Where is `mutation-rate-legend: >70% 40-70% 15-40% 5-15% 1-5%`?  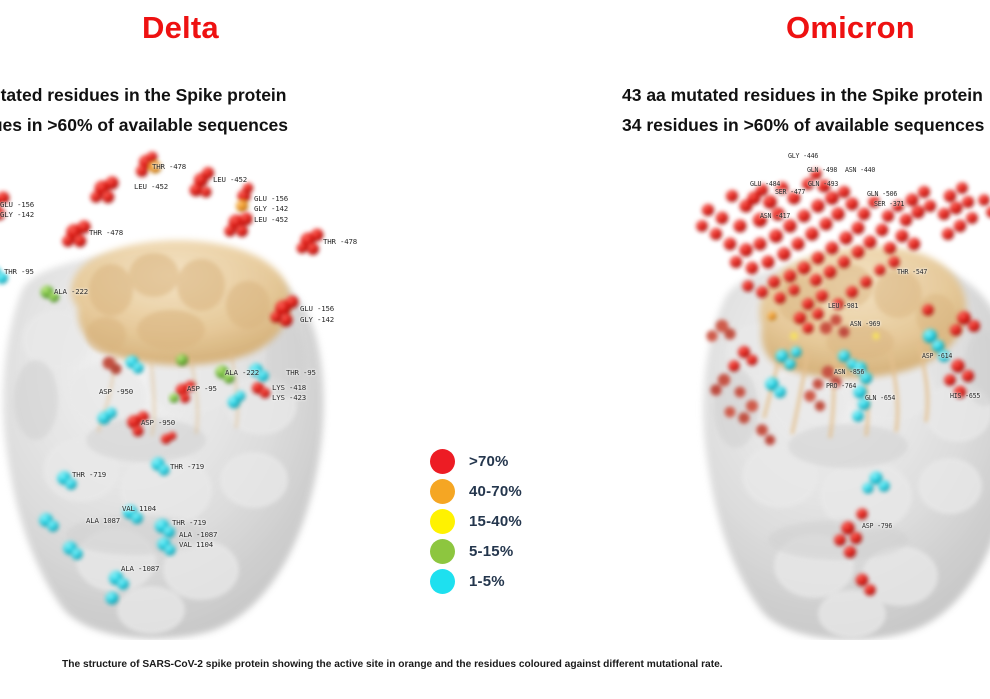
mutation-rate-legend: >70% 40-70% 15-40% 5-15% 1-5% is located at coordinates (476, 521).